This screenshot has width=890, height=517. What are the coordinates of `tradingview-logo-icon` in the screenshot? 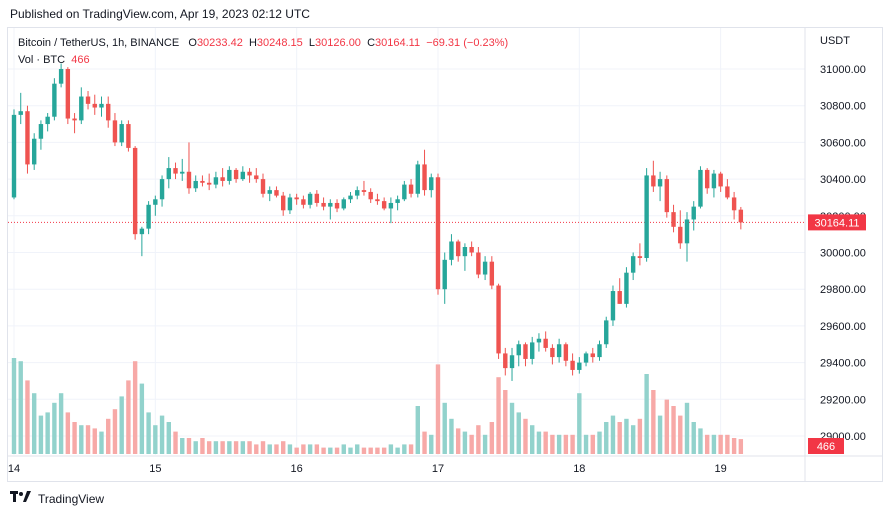 It's located at (21, 498).